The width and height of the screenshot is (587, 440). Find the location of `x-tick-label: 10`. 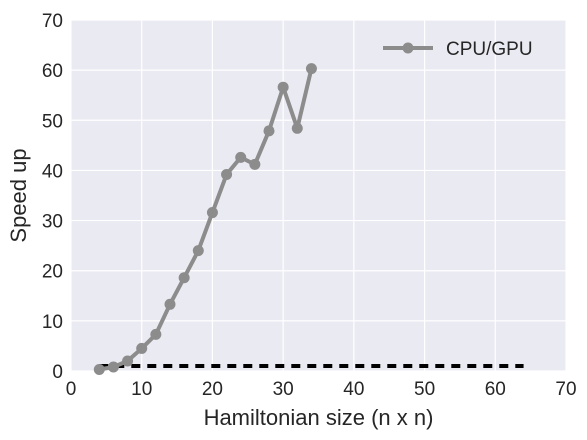

x-tick-label: 10 is located at coordinates (141, 389).